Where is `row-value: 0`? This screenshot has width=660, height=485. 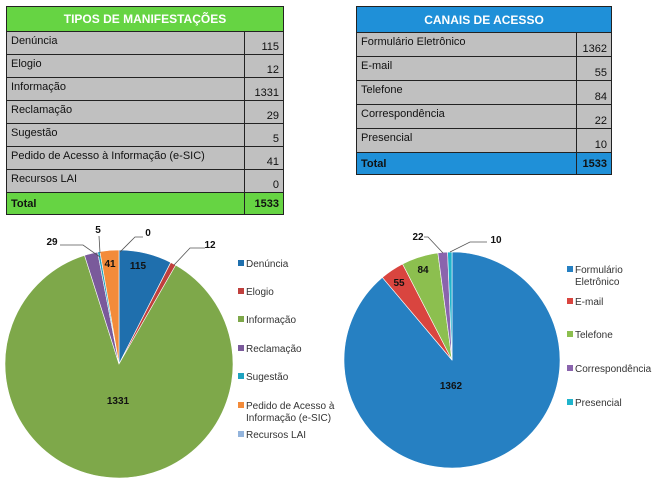
row-value: 0 is located at coordinates (264, 181).